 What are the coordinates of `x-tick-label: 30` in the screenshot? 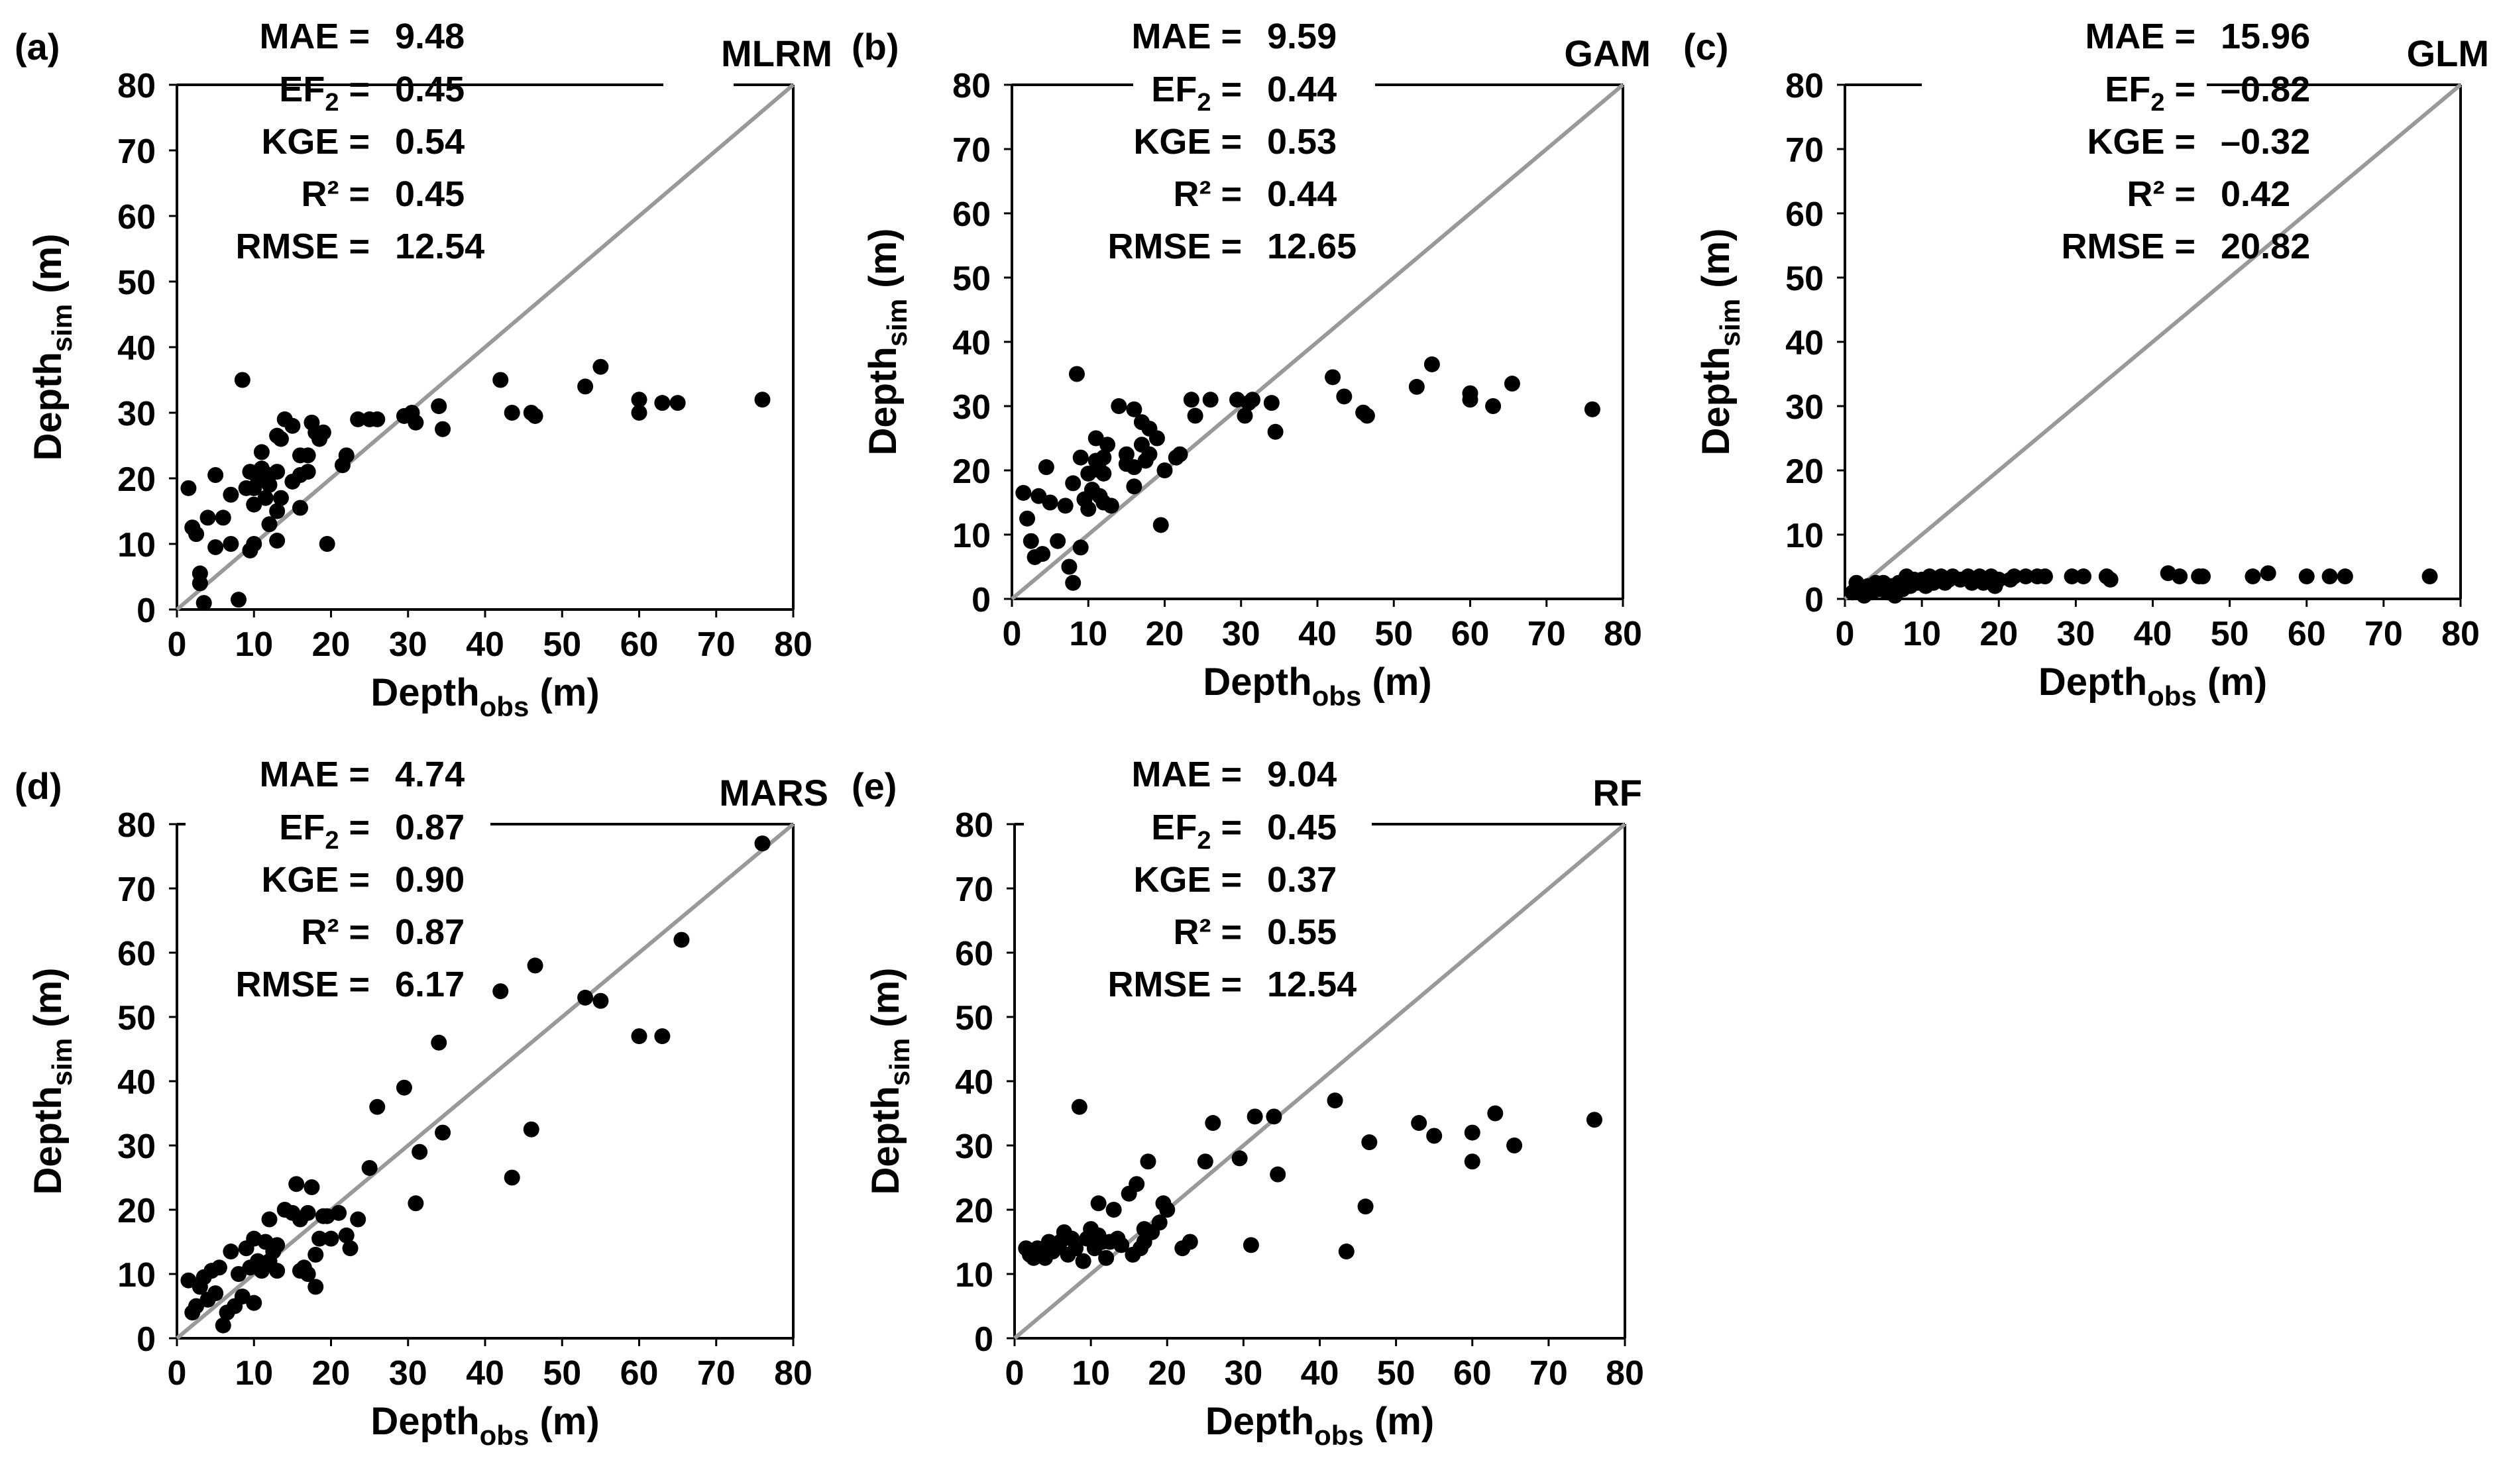 It's located at (1243, 1373).